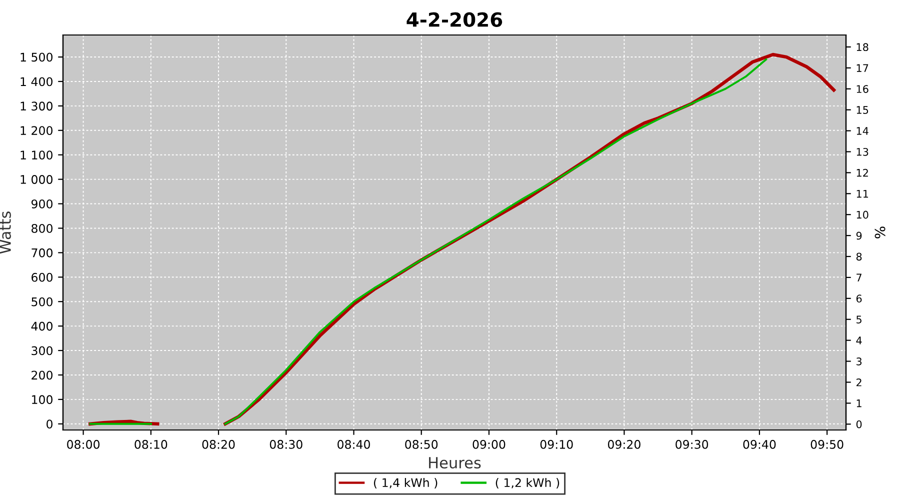 The image size is (900, 500). Describe the element at coordinates (42, 253) in the screenshot. I see `y-tick-label: 700` at that location.